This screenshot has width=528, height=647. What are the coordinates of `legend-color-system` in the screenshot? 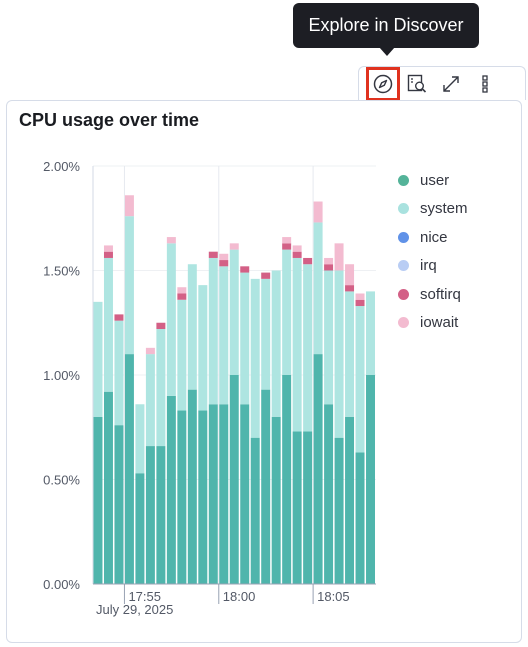 It's located at (403, 209).